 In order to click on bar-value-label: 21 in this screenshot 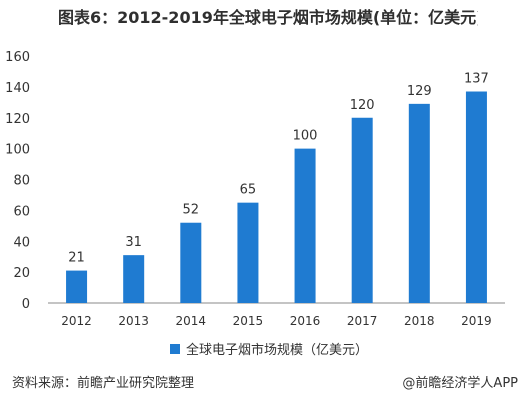, I will do `click(76, 258)`.